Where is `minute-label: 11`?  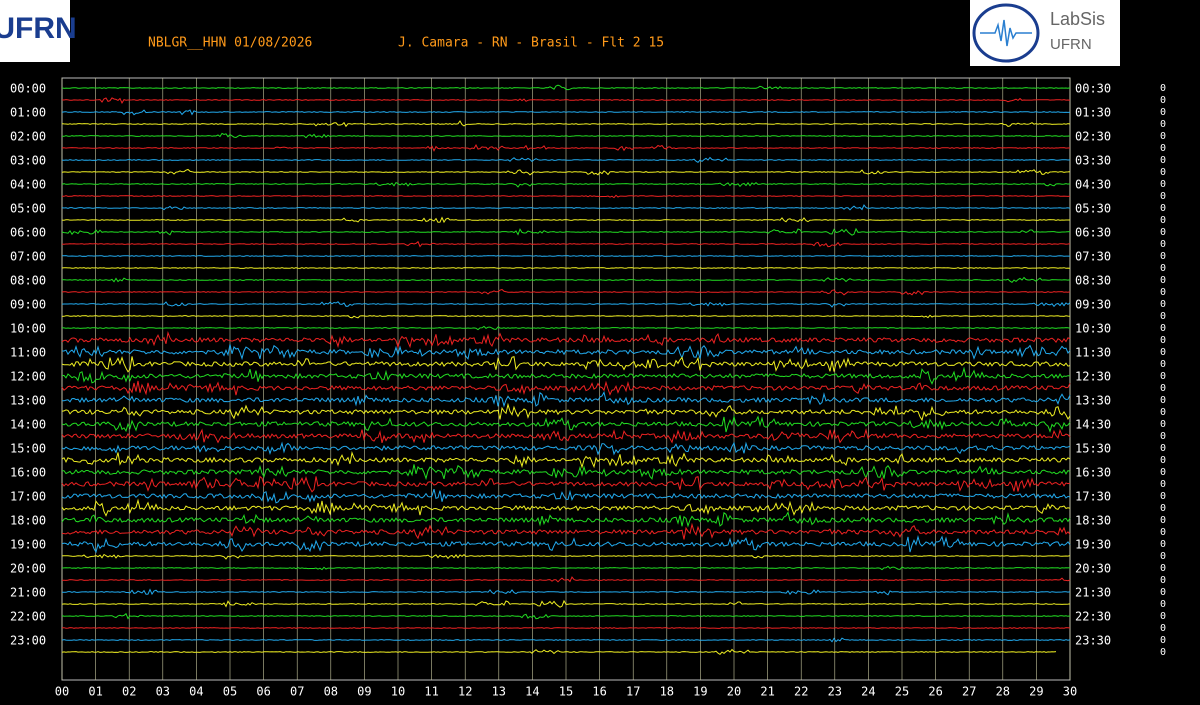 minute-label: 11 is located at coordinates (431, 692).